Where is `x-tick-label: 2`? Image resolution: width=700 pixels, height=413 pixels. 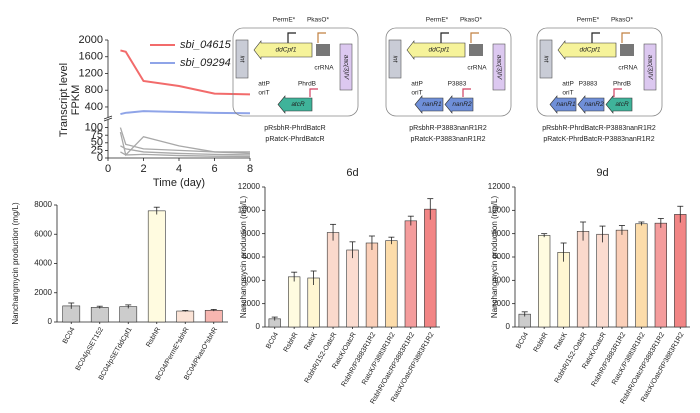 x-tick-label: 2 is located at coordinates (143, 169).